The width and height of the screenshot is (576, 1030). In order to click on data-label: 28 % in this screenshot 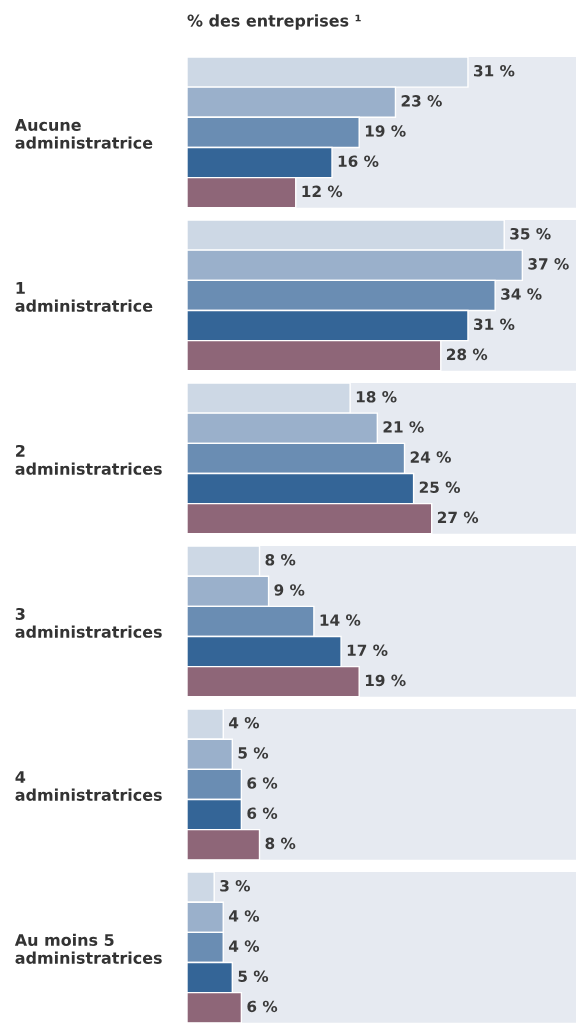, I will do `click(467, 354)`.